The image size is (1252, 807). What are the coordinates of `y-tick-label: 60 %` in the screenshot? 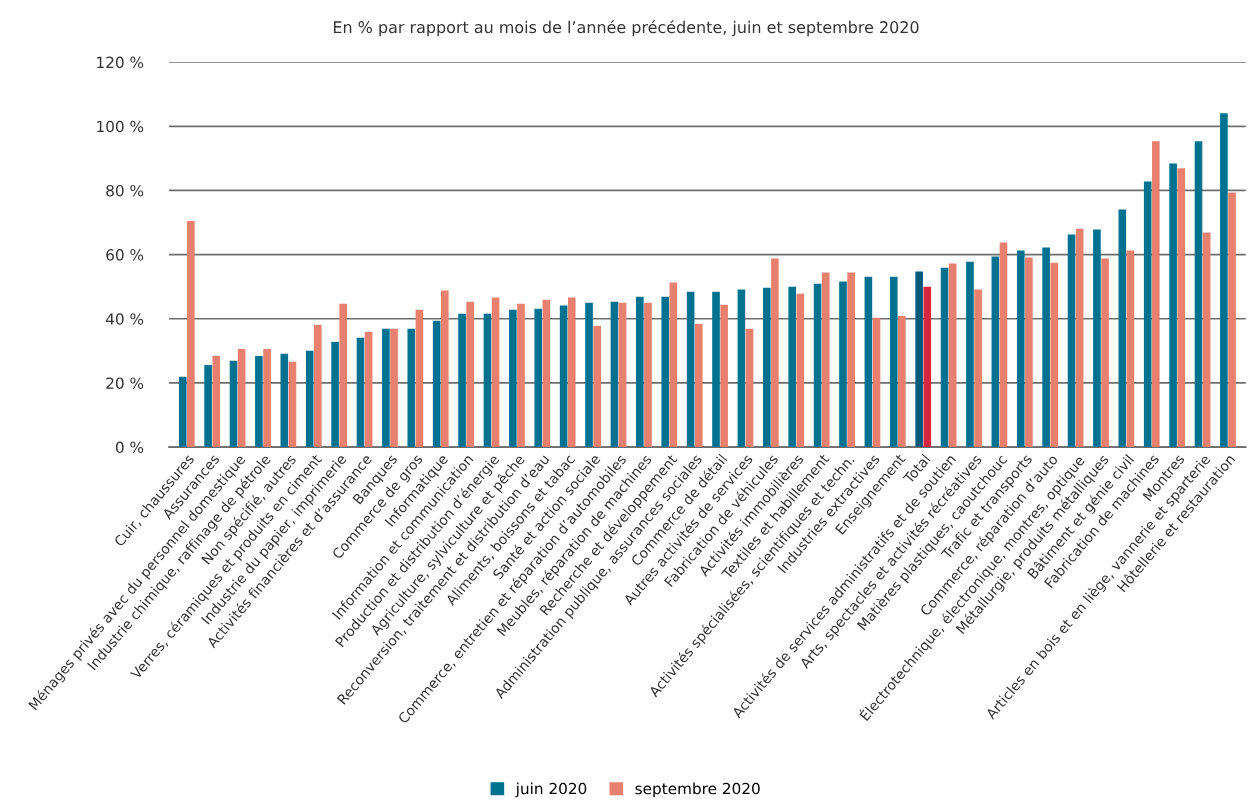 It's located at (125, 255).